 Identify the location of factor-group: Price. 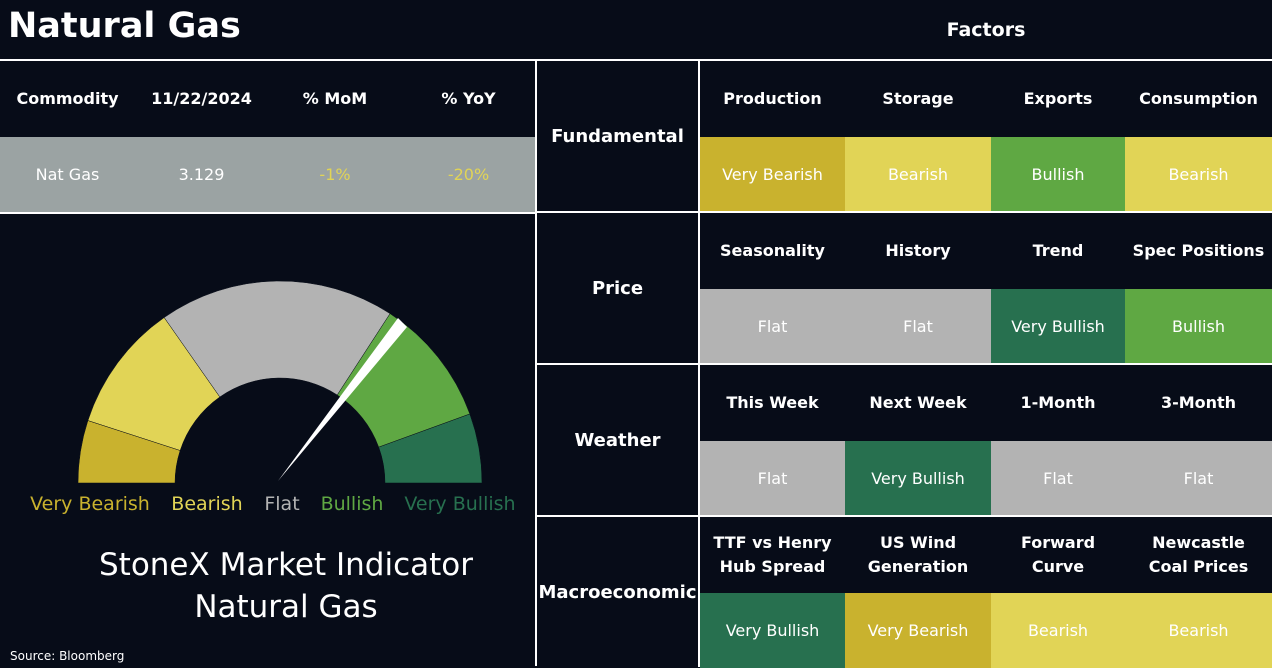
(617, 288).